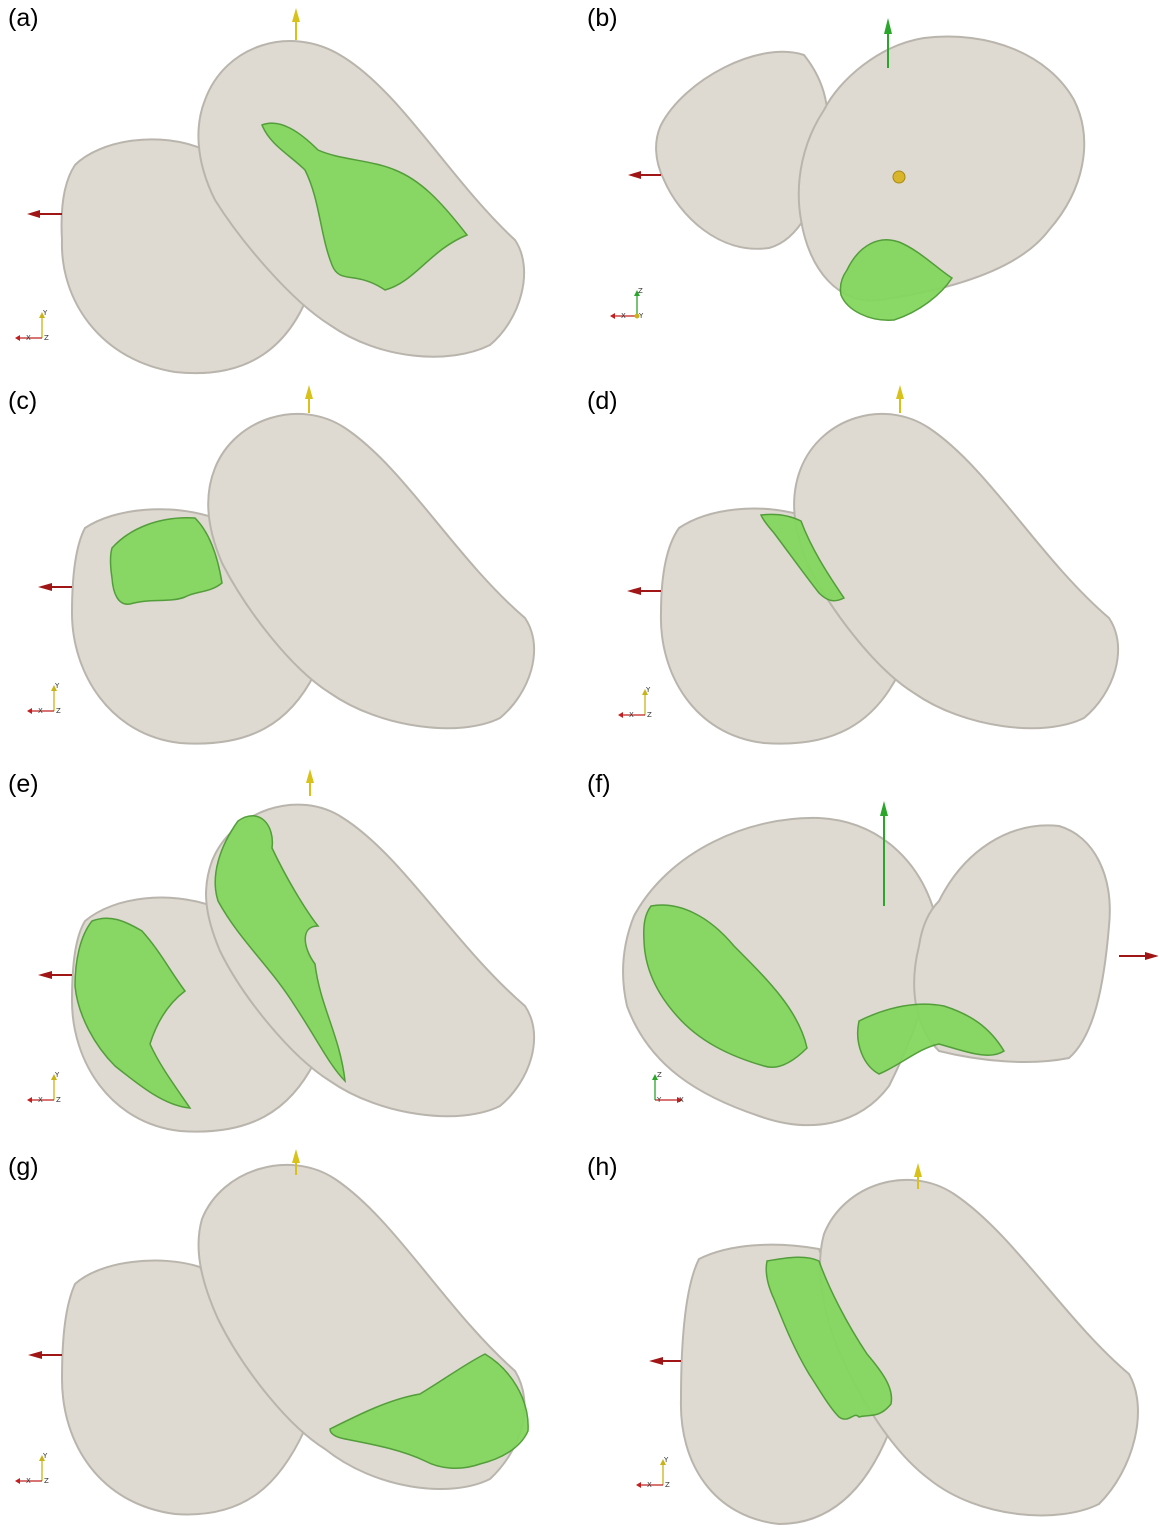  Describe the element at coordinates (599, 784) in the screenshot. I see `panel-label: (f)` at that location.